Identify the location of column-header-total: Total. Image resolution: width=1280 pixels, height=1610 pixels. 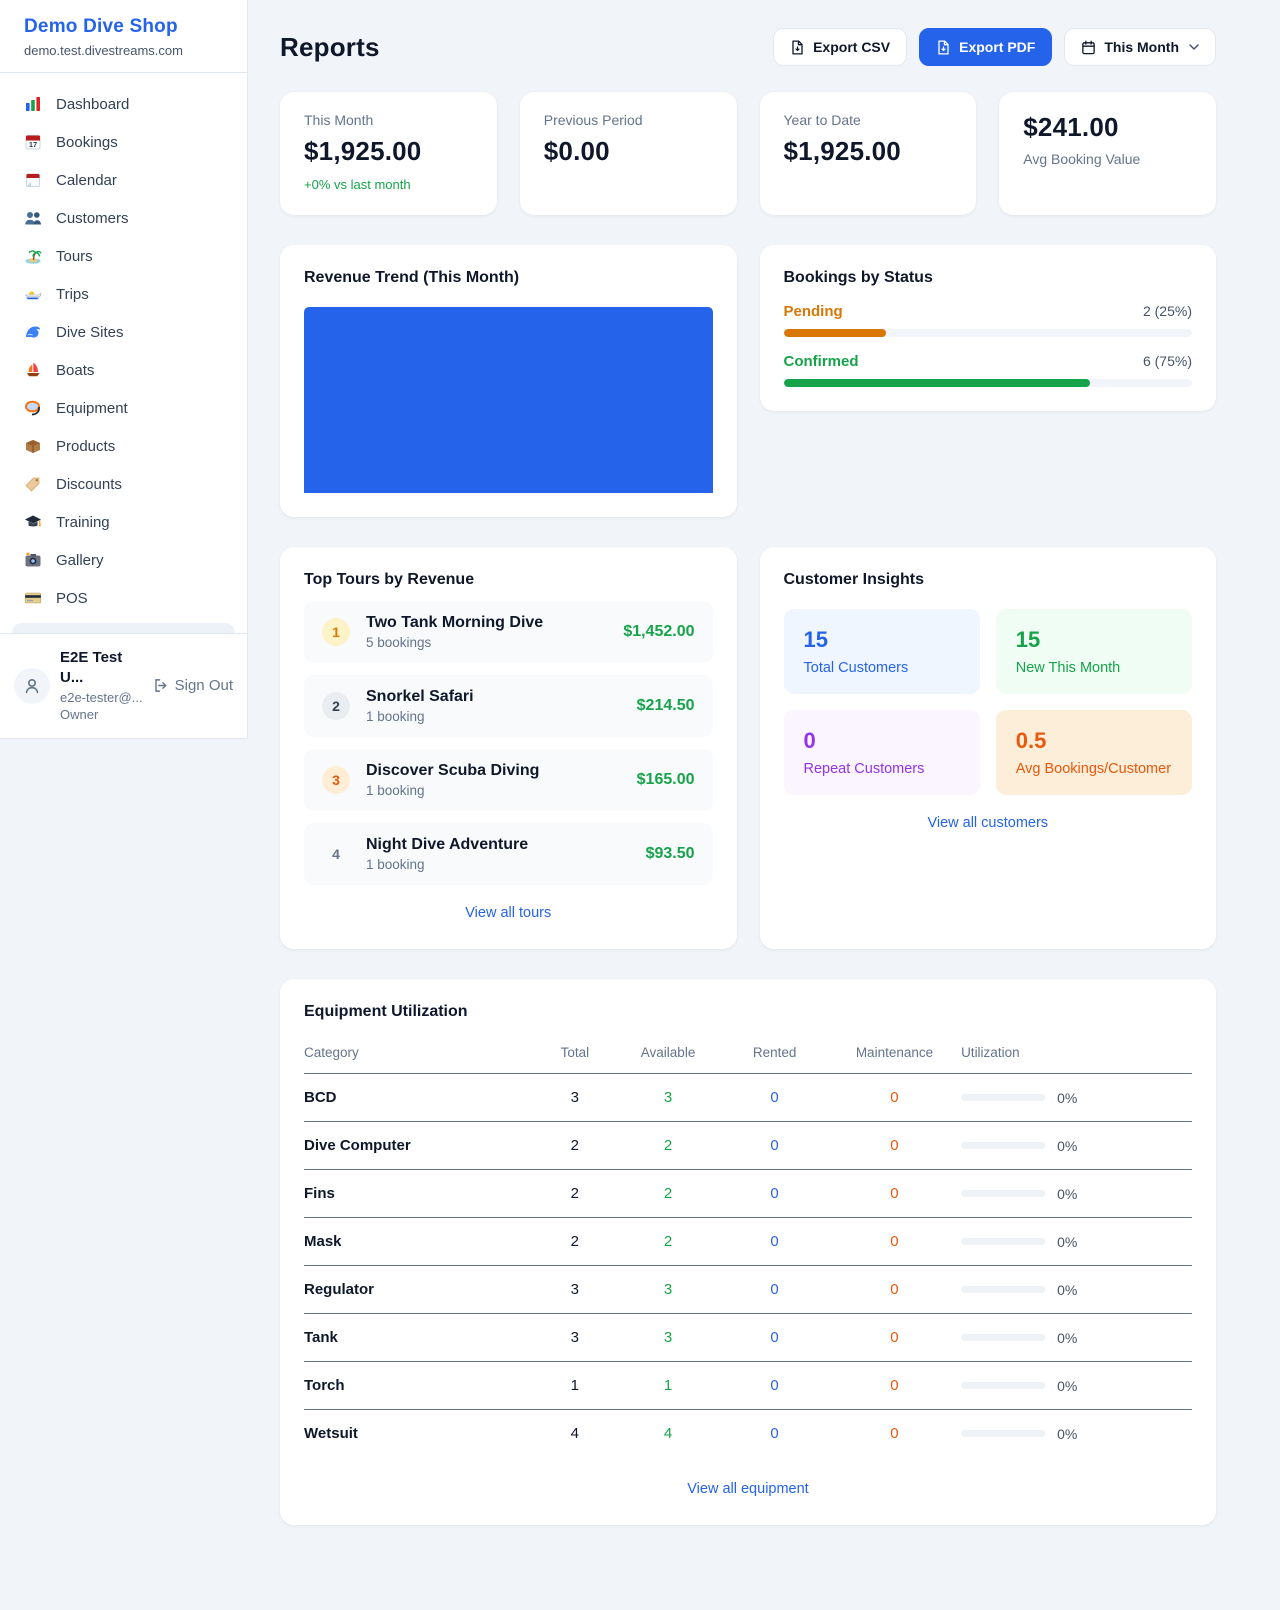
(574, 1052).